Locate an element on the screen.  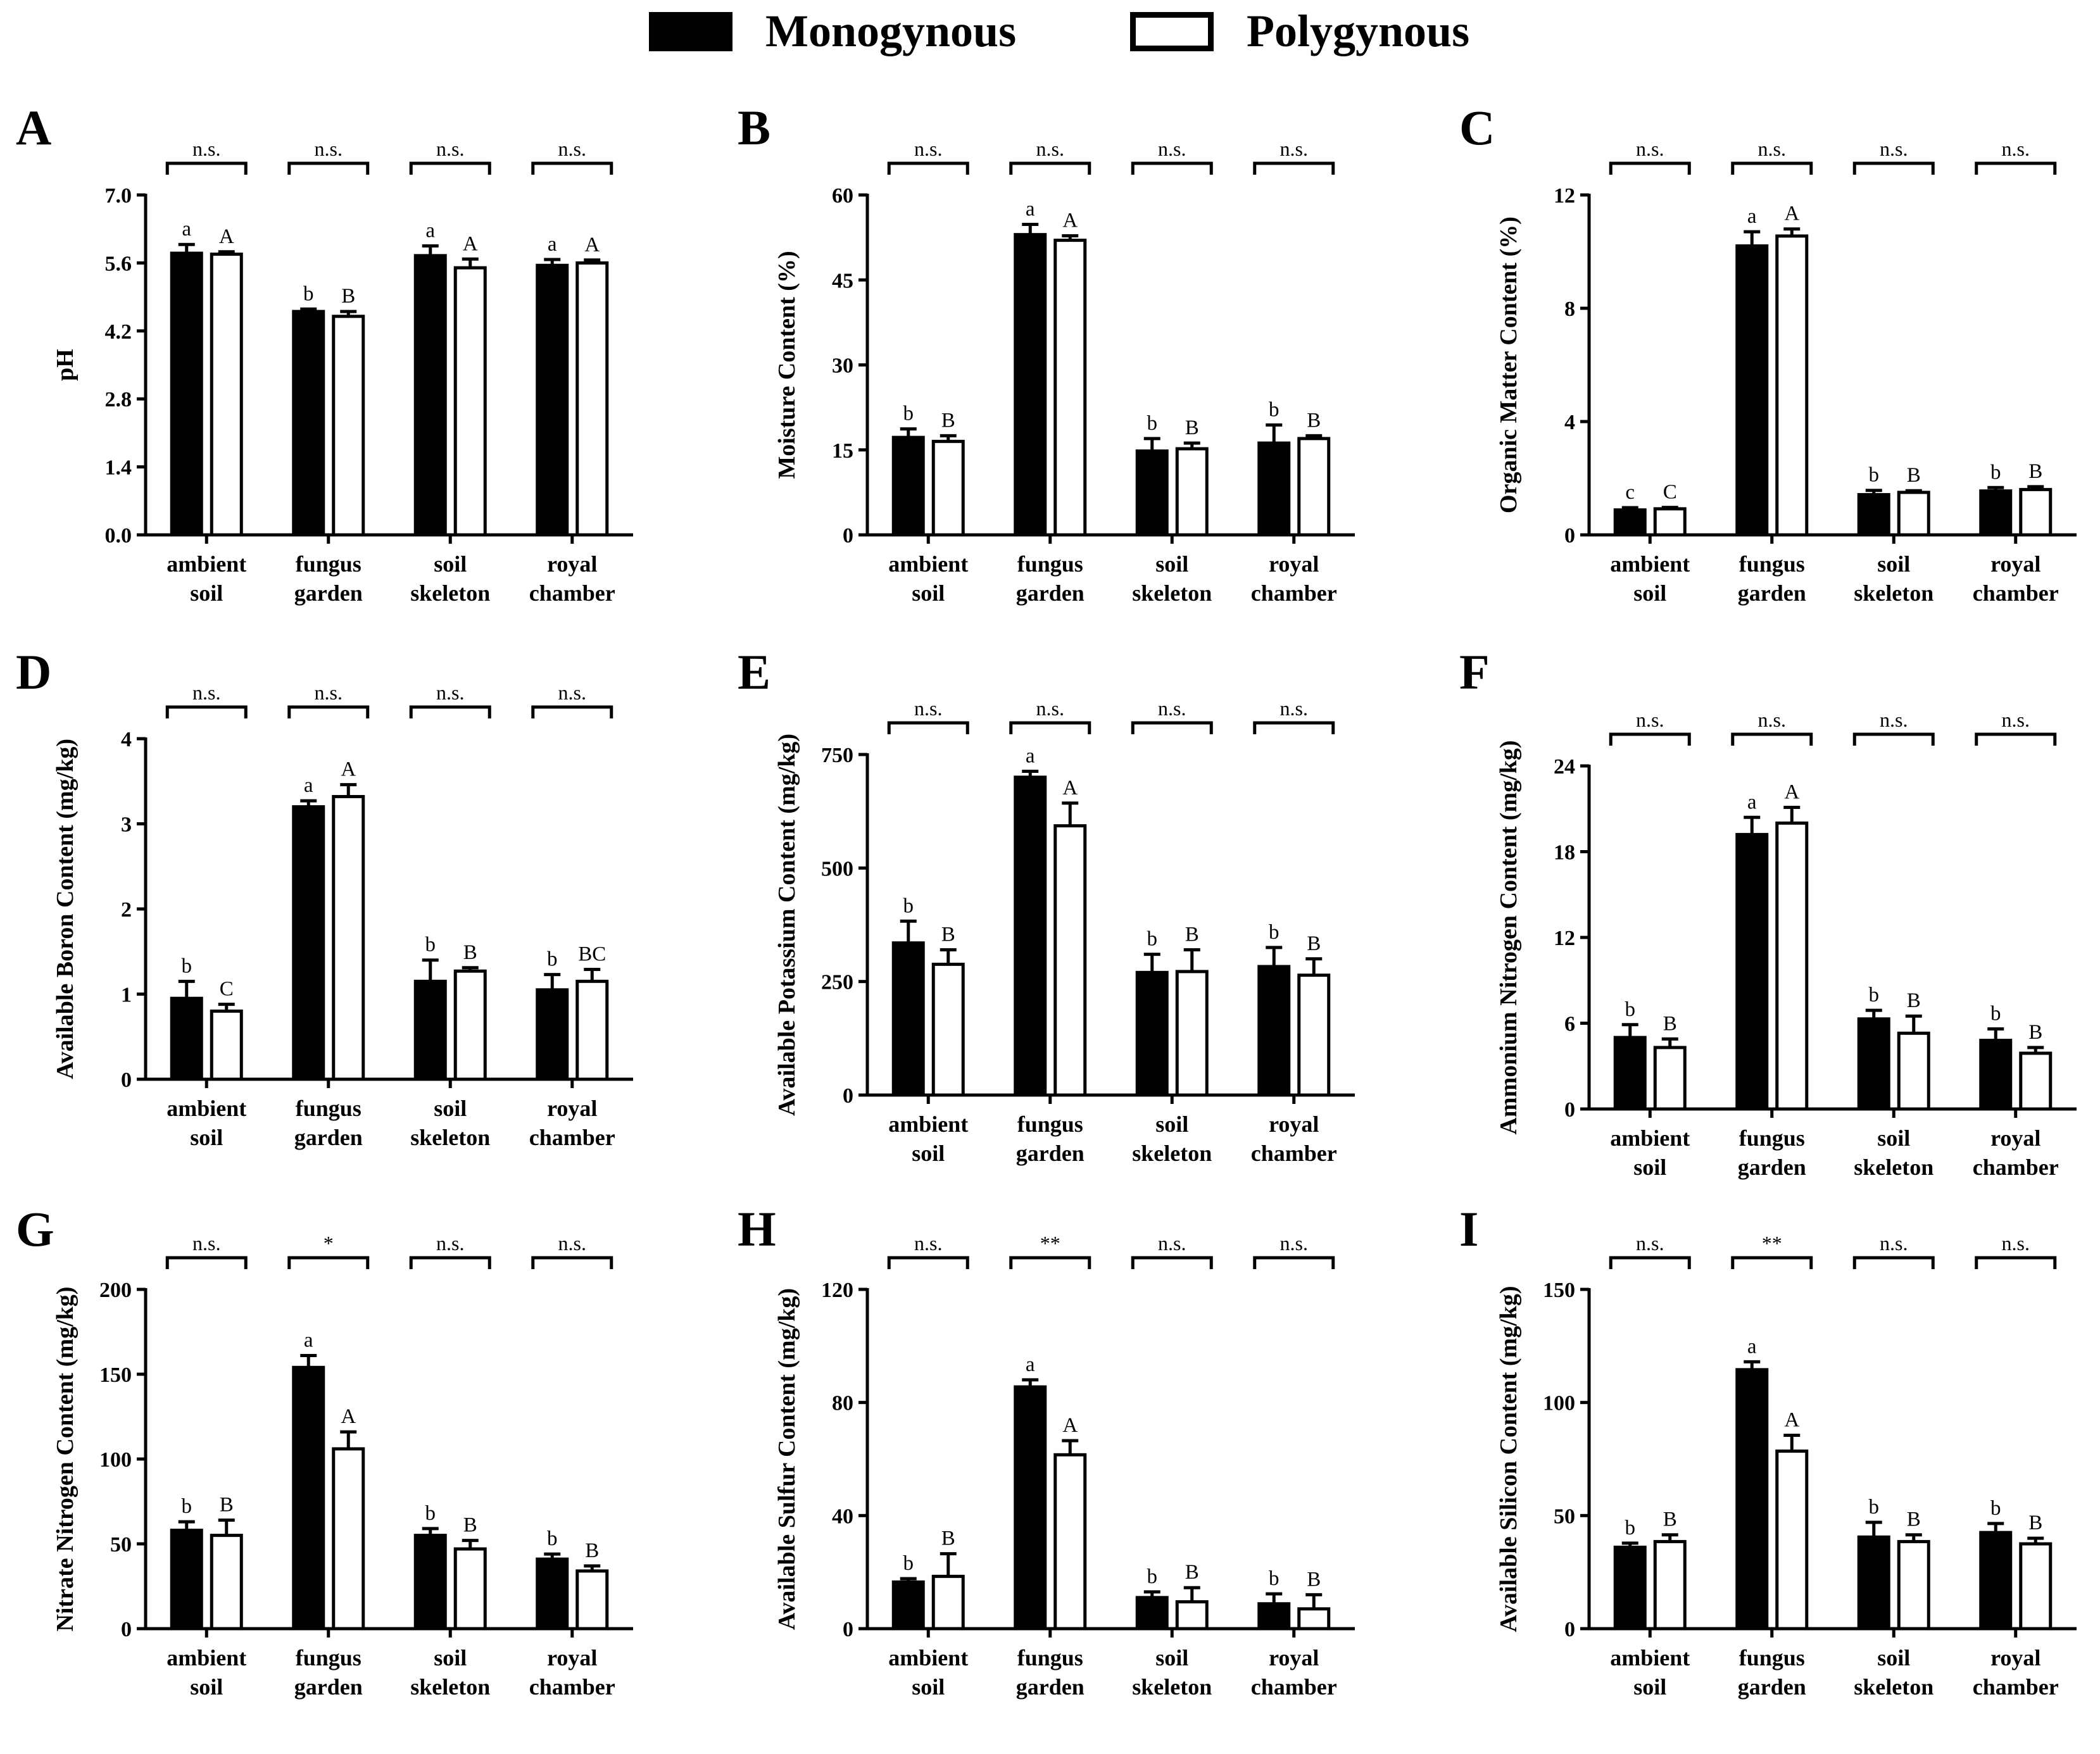
y-axis-title: pH is located at coordinates (65, 365).